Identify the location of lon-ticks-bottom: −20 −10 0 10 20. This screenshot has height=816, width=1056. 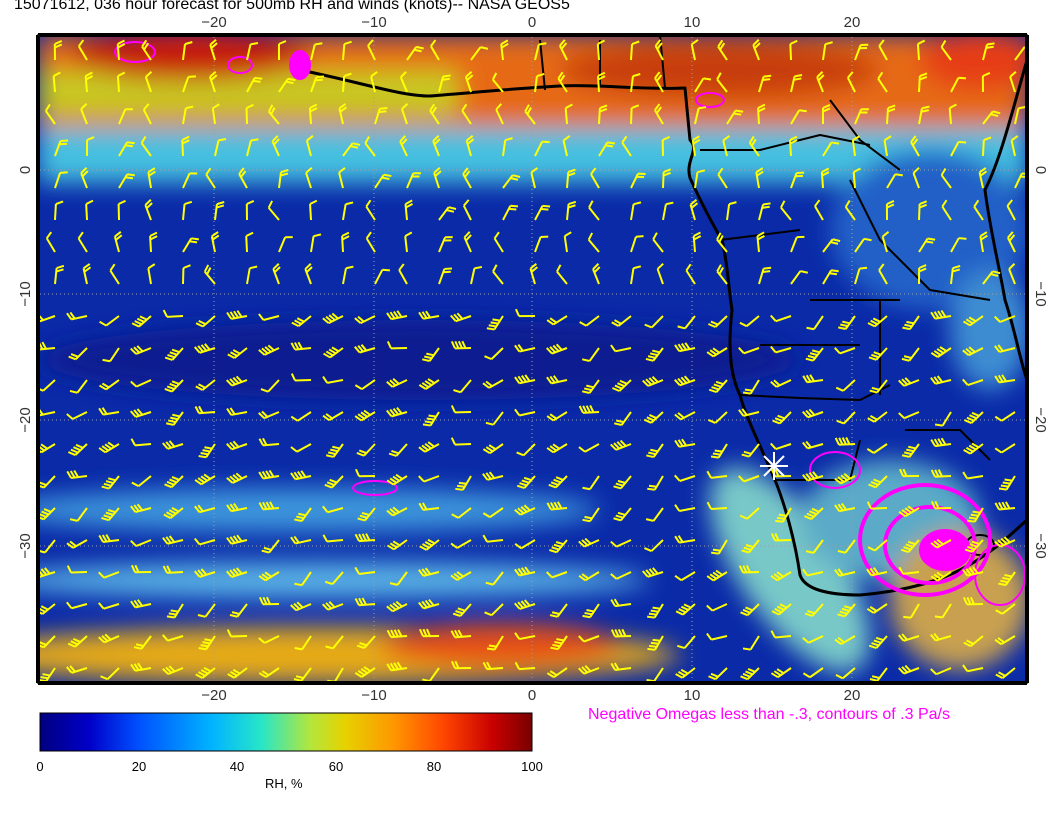
(530, 695).